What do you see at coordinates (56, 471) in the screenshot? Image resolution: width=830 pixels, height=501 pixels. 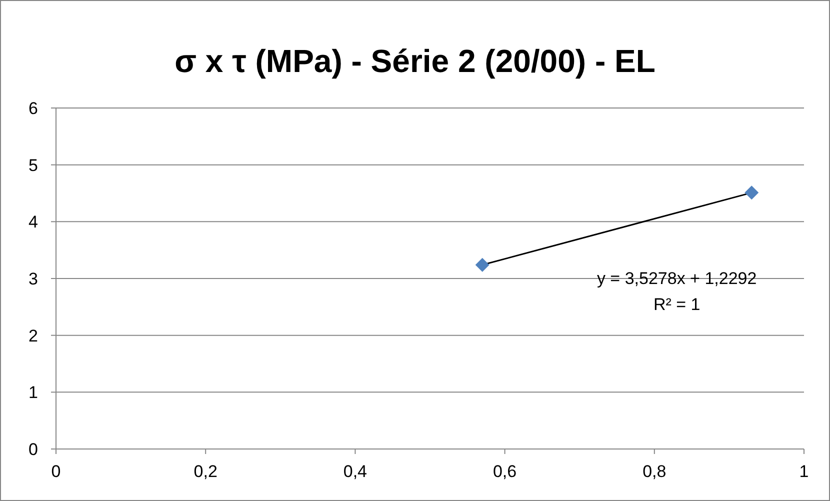 I see `x-tick-label: 0` at bounding box center [56, 471].